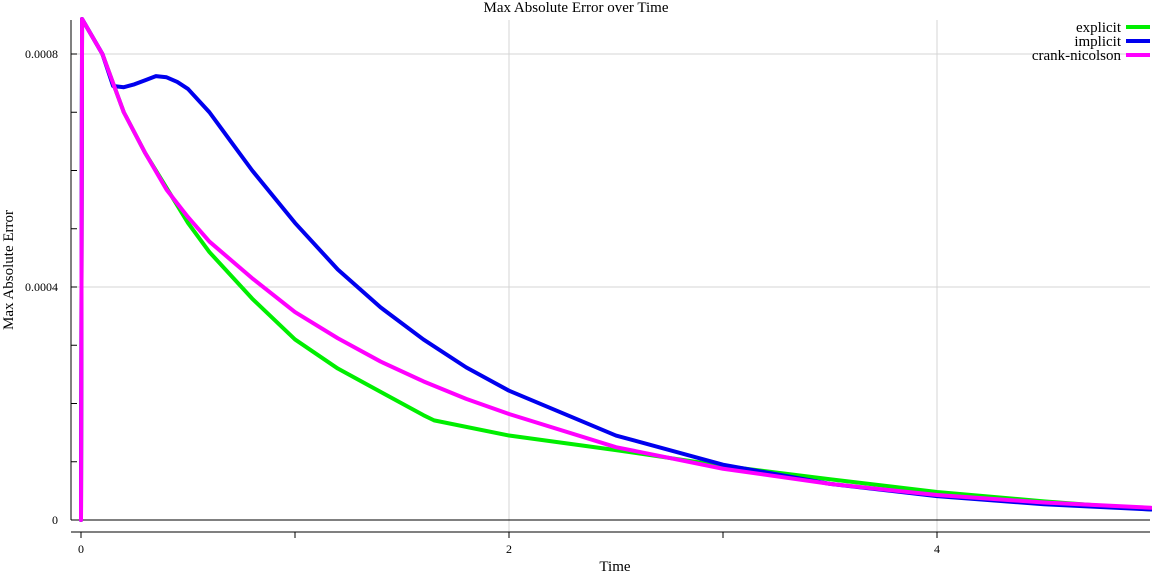 Image resolution: width=1152 pixels, height=576 pixels. Describe the element at coordinates (55, 520) in the screenshot. I see `y-tick-label: 0` at that location.